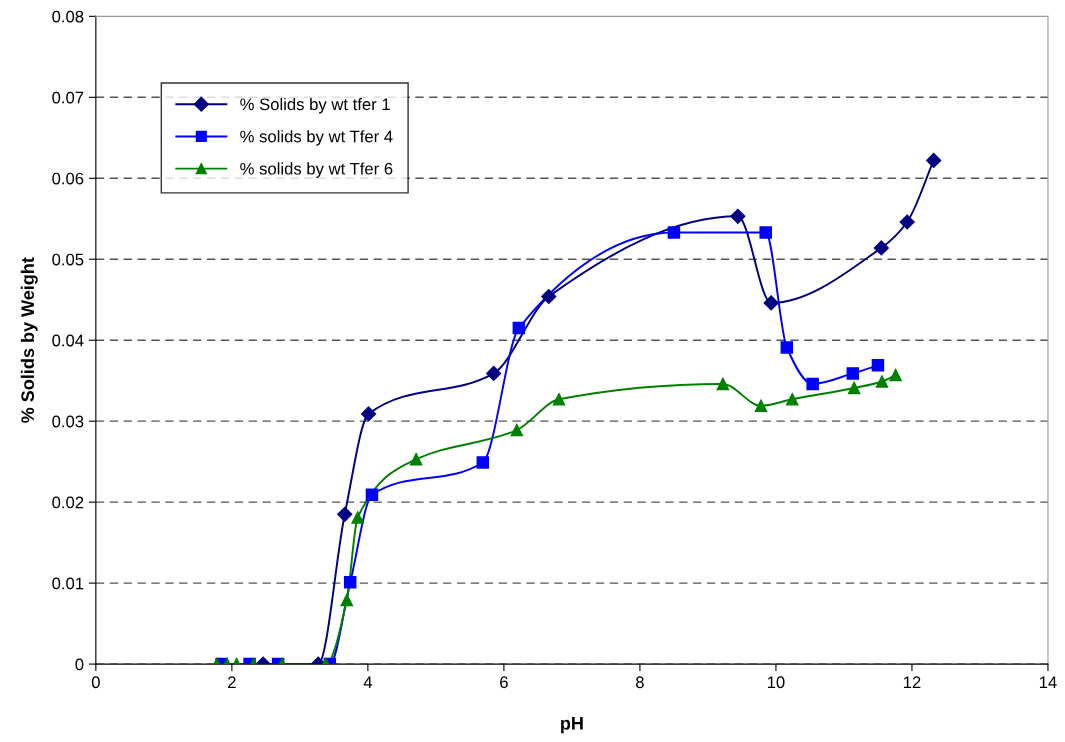 Image resolution: width=1065 pixels, height=742 pixels. I want to click on x-tick-label: 12, so click(912, 682).